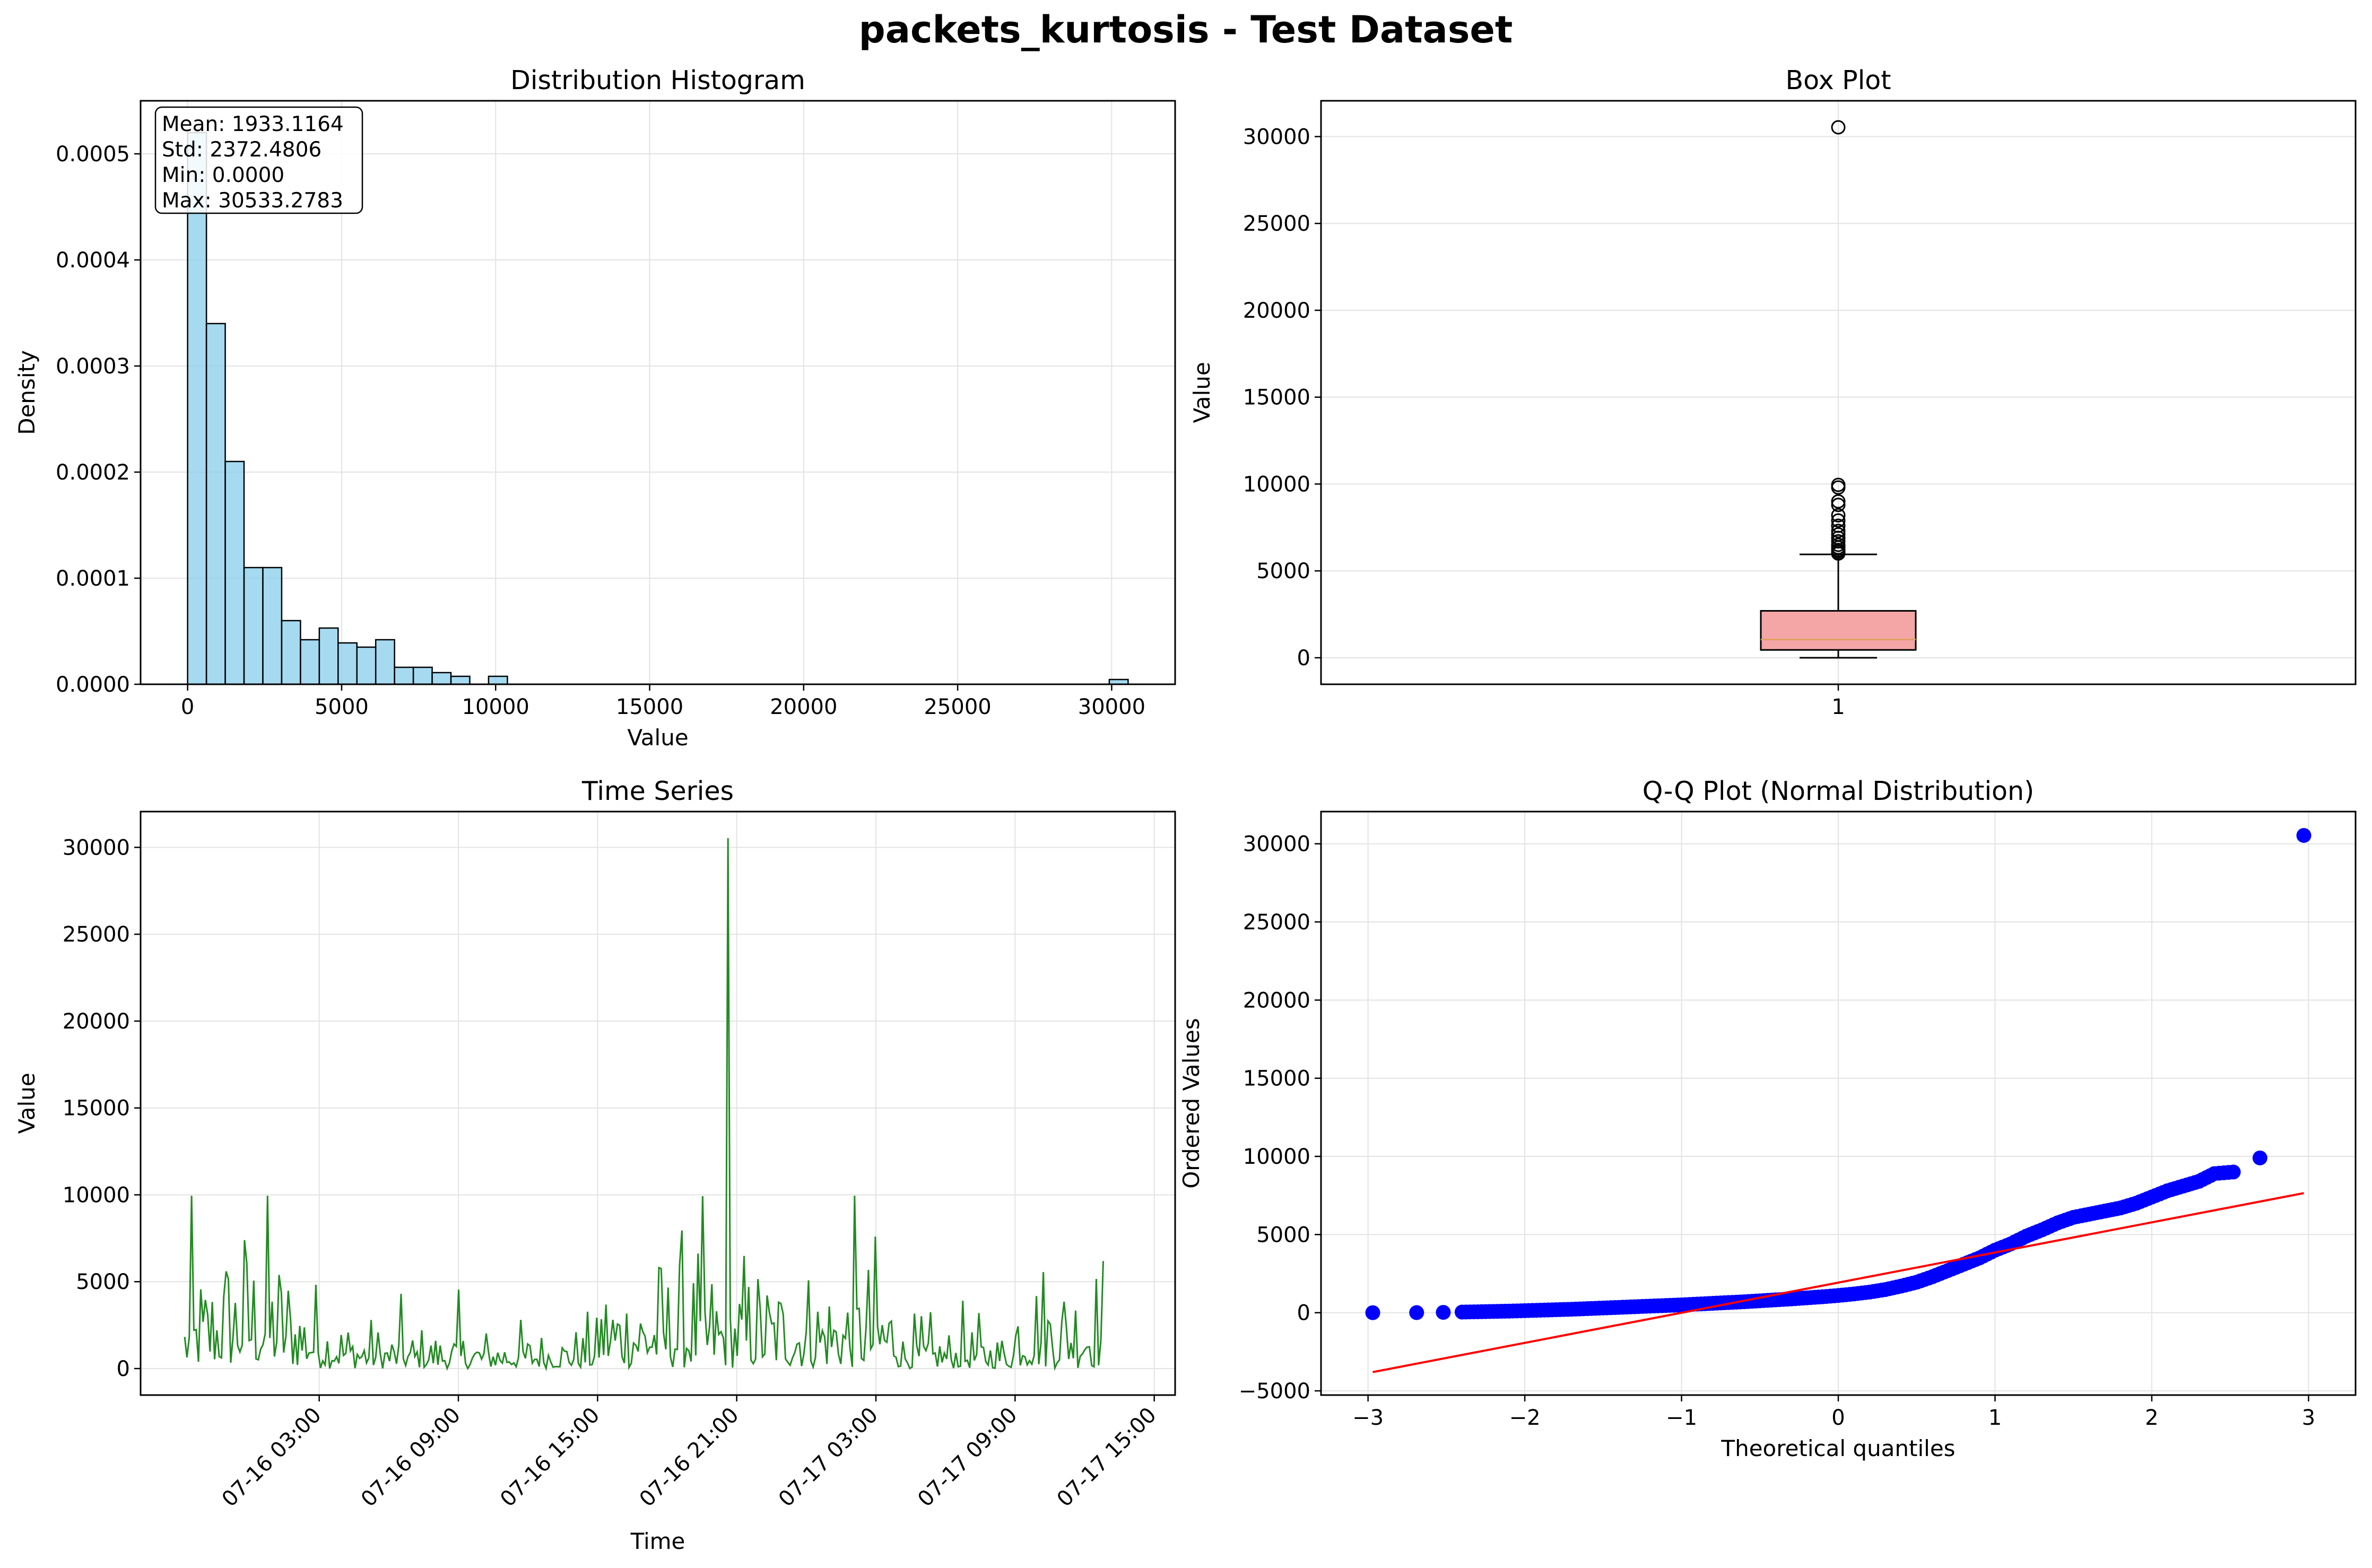 This screenshot has width=2372, height=1568. What do you see at coordinates (1839, 791) in the screenshot?
I see `axes-title: Q-Q Plot (Normal Distribution)` at bounding box center [1839, 791].